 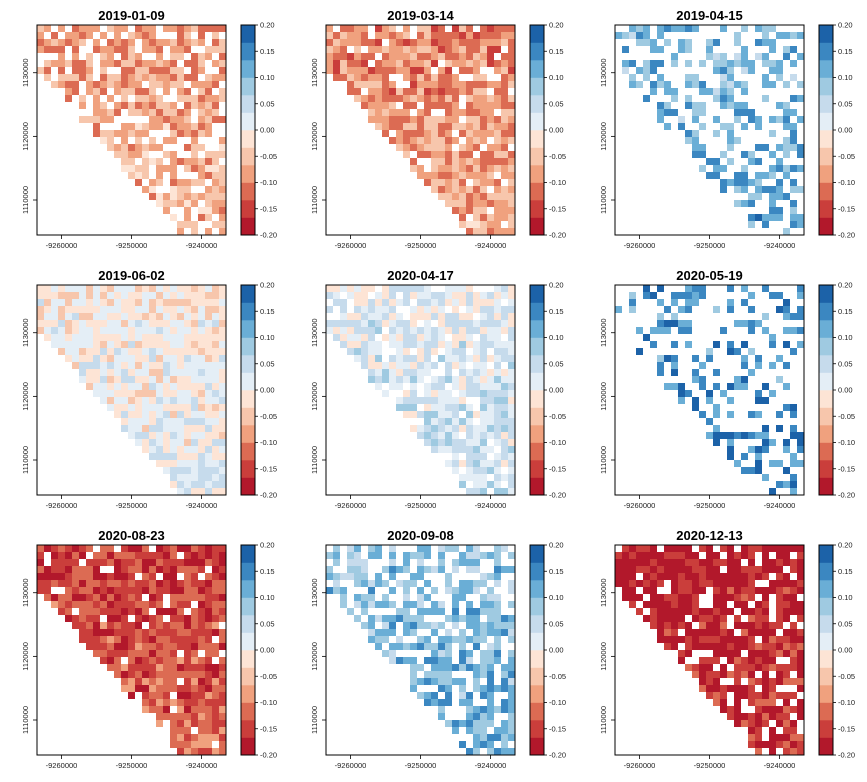 What do you see at coordinates (268, 468) in the screenshot?
I see `colorbar-tick-label: -0.15` at bounding box center [268, 468].